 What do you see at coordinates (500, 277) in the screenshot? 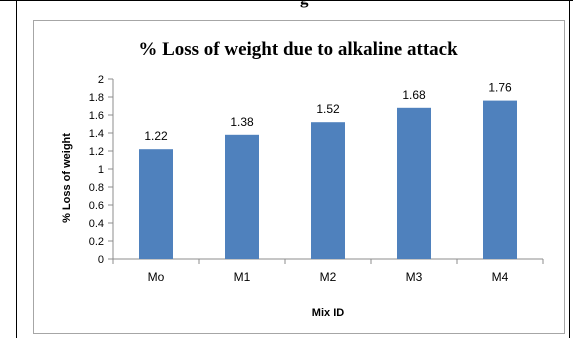
I see `x-tick-label: M4` at bounding box center [500, 277].